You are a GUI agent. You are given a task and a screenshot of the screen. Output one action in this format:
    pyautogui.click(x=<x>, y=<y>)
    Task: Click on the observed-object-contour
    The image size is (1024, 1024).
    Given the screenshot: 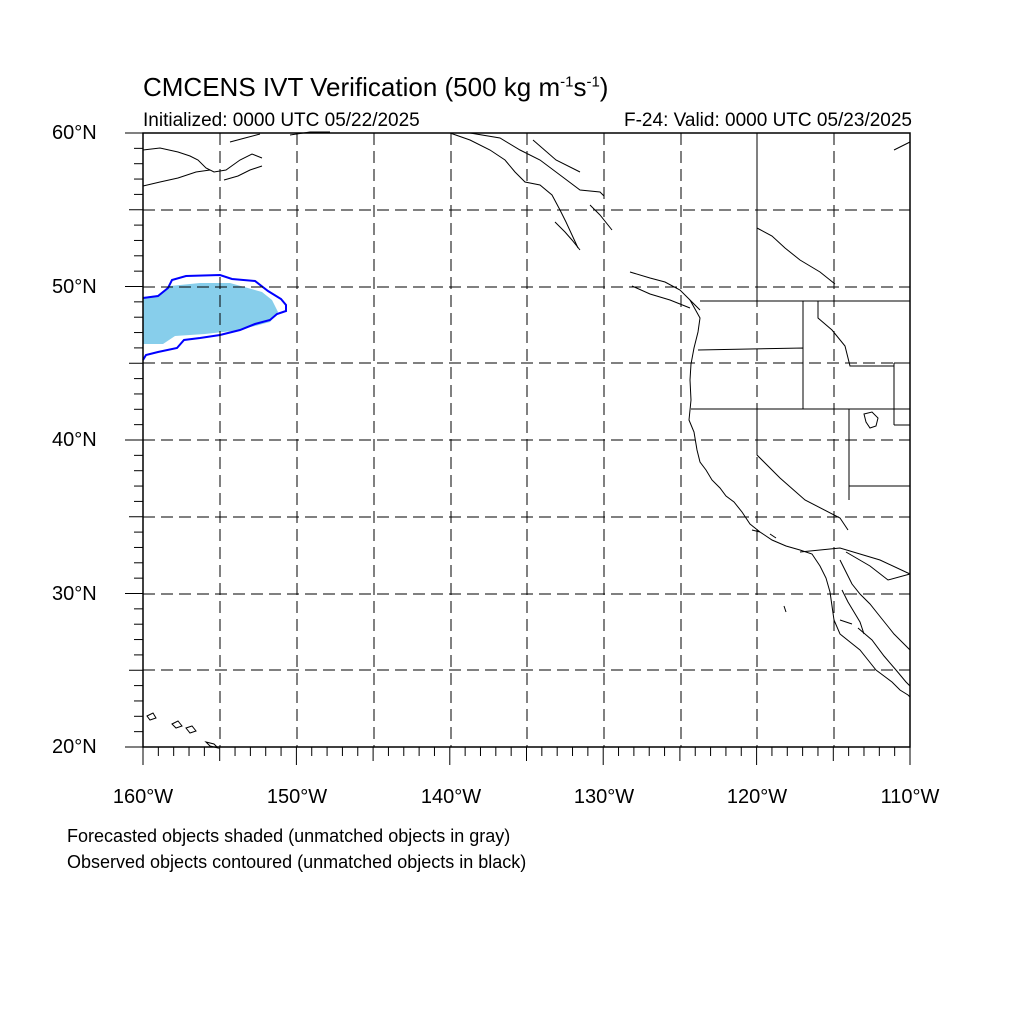 What is the action you would take?
    pyautogui.click(x=214, y=317)
    